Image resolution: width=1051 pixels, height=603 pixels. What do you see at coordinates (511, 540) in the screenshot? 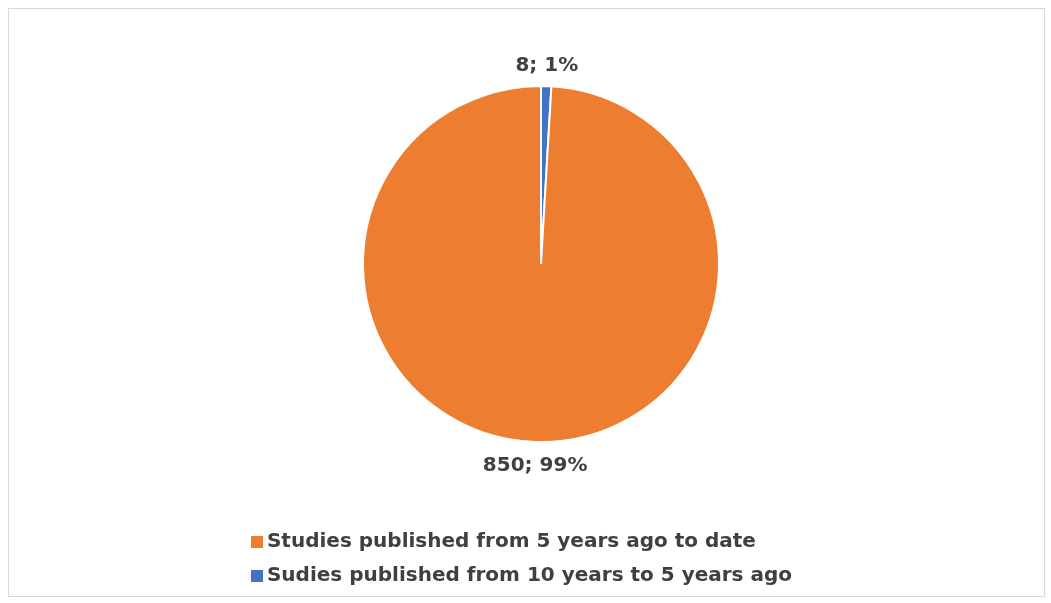
I see `legend-label: Studies published from 5 years ago to date` at bounding box center [511, 540].